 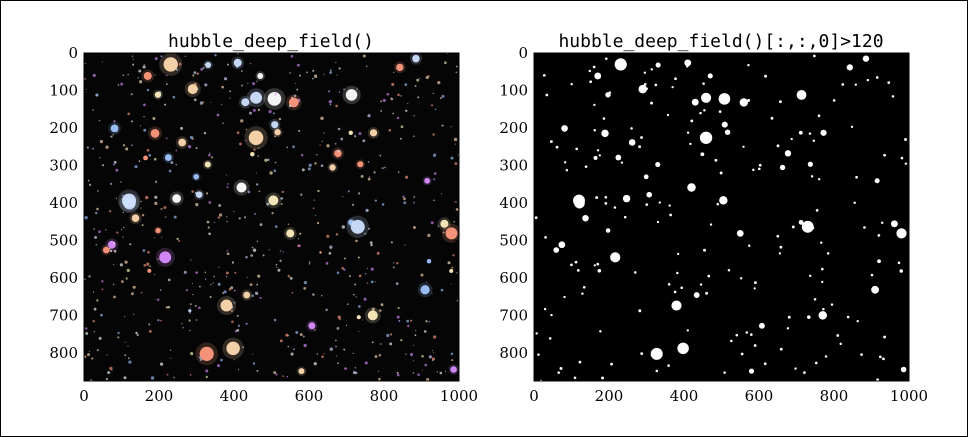 I want to click on x-tick-label: 1000, so click(x=459, y=396).